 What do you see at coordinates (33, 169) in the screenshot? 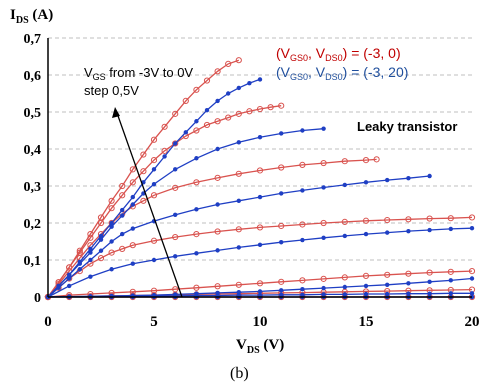
I see `y-tick-labels: 0 0,1 0,2 0,3 0,4 0,5 0,6 0,7` at bounding box center [33, 169].